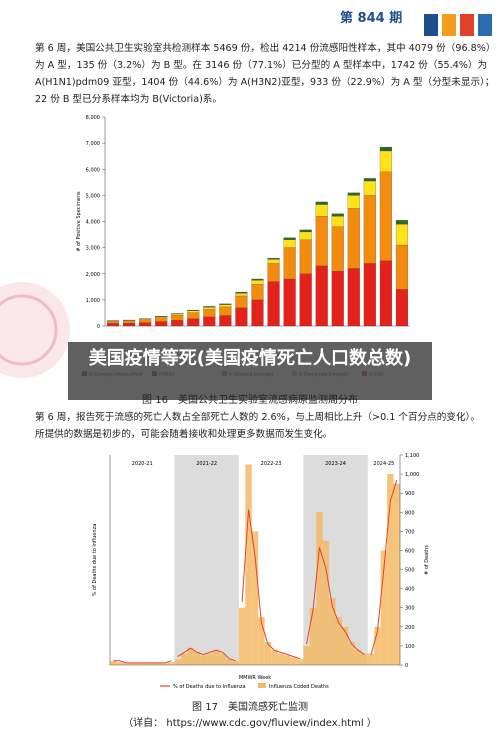 The image size is (500, 750). I want to click on y2-tick-label: 900, so click(410, 494).